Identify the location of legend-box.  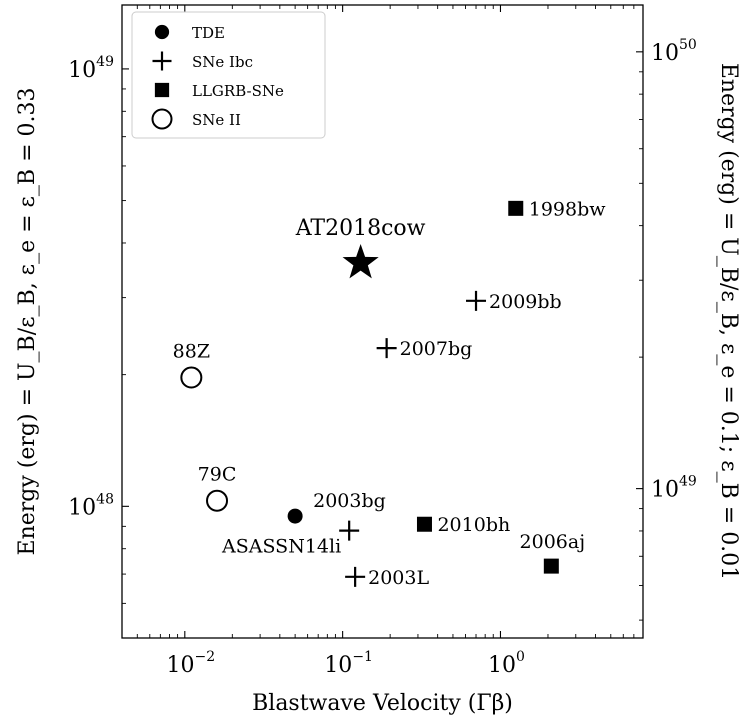
(228, 75).